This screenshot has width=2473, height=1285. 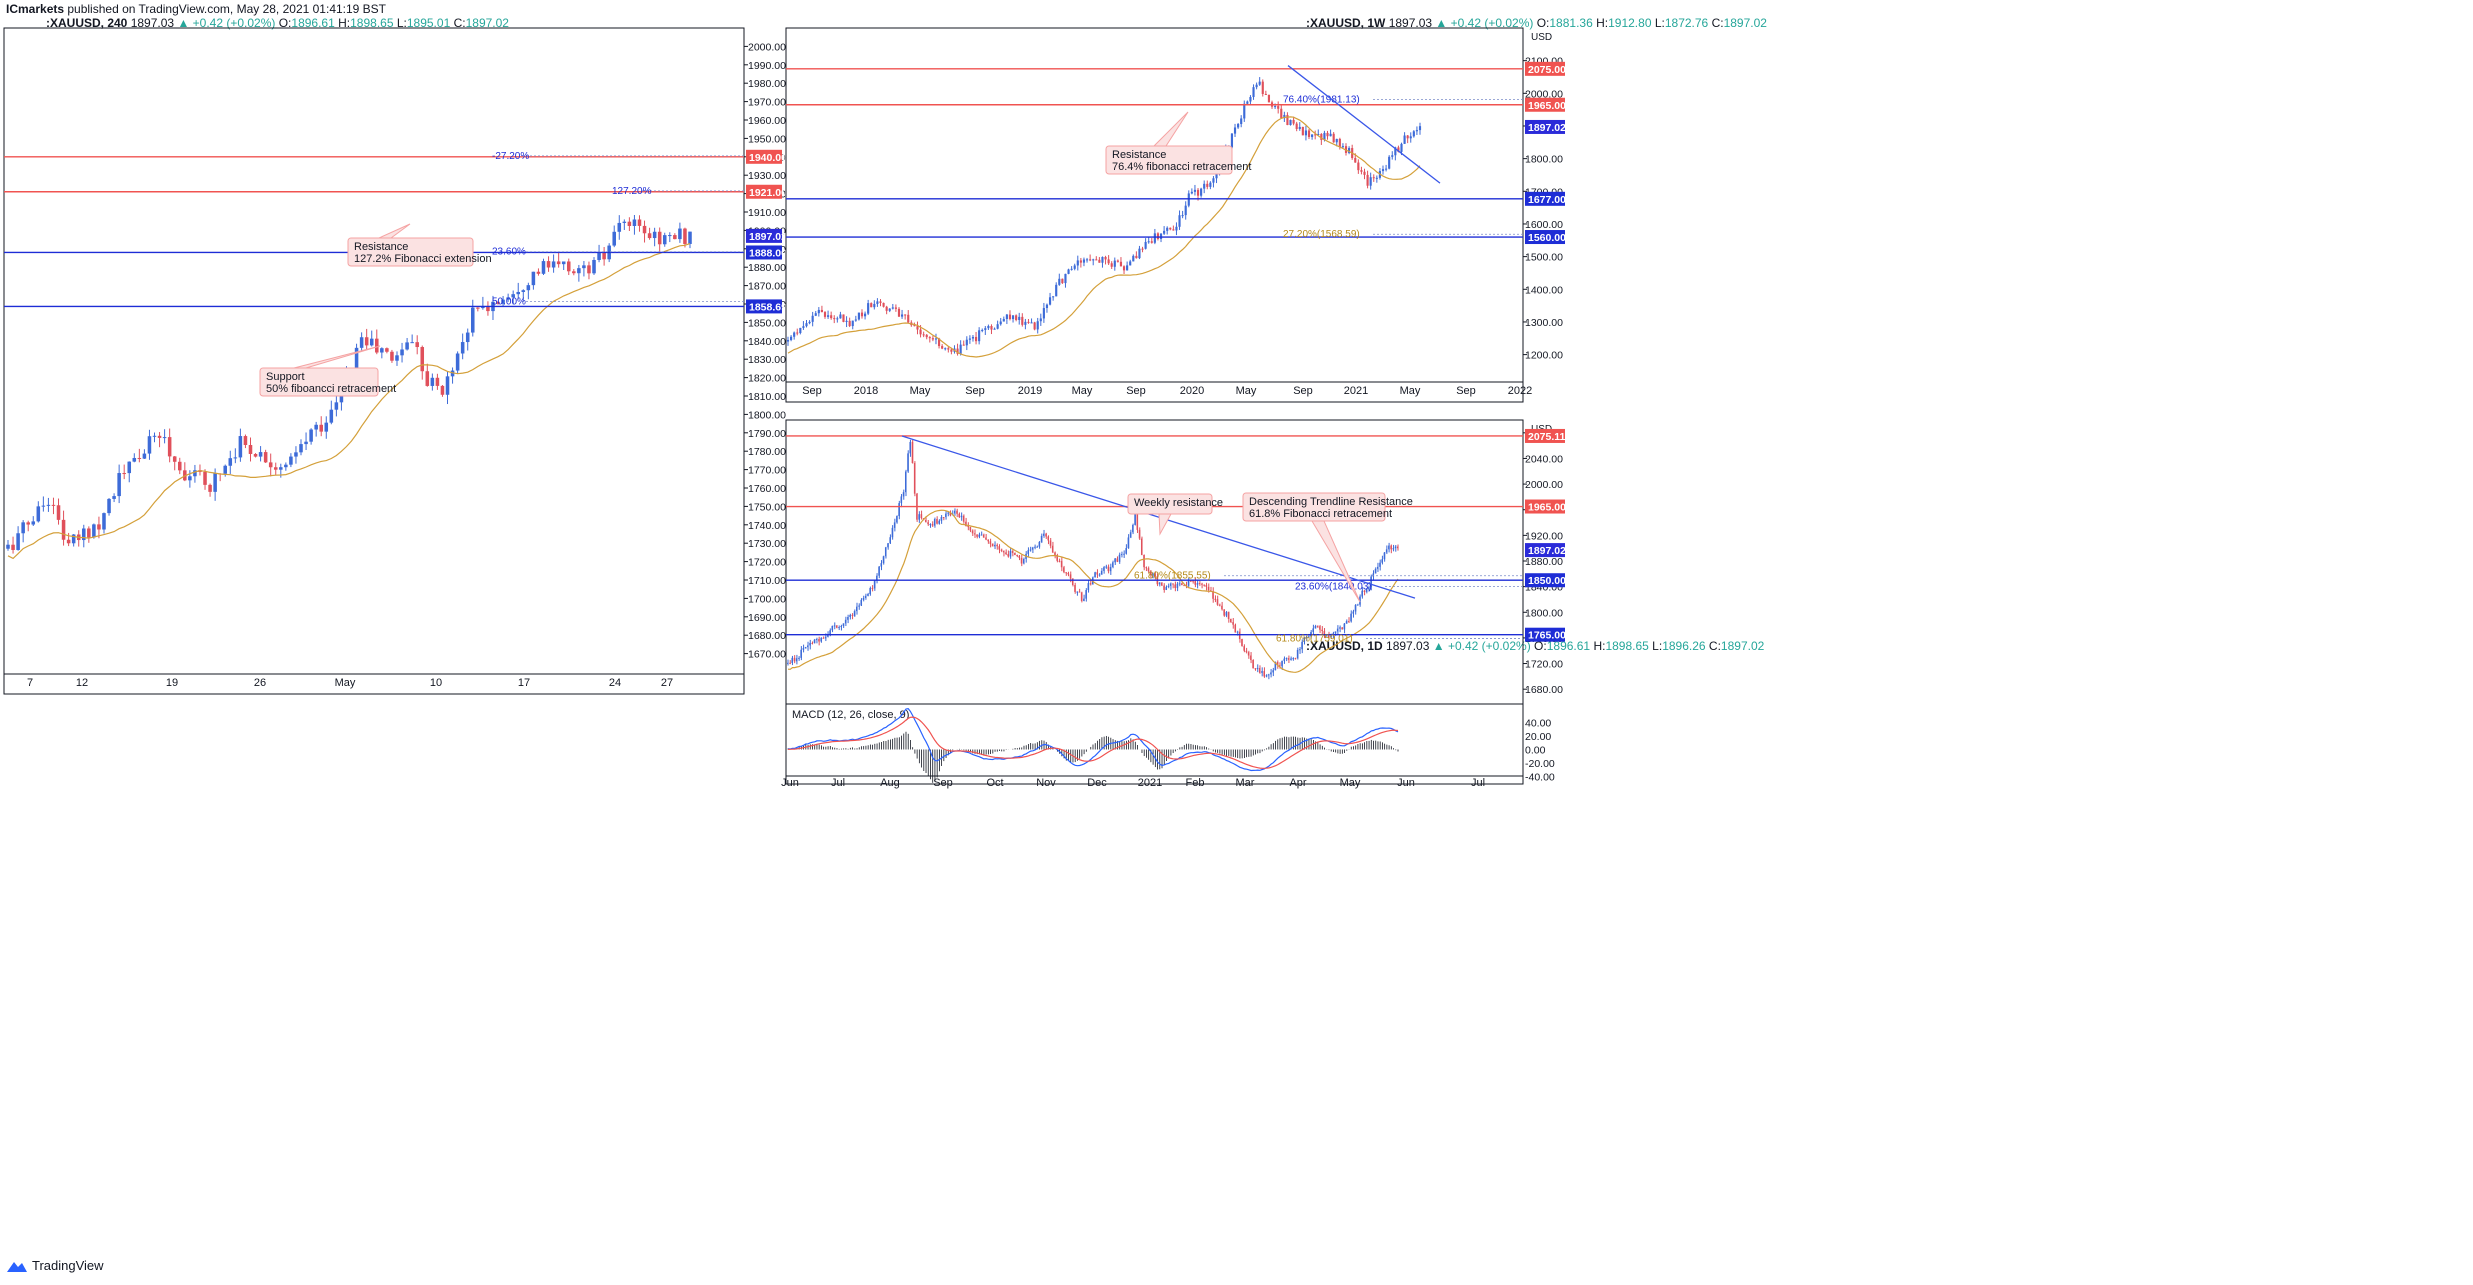 I want to click on fib-level-label: 61.80%(1759.01), so click(x=1314, y=639).